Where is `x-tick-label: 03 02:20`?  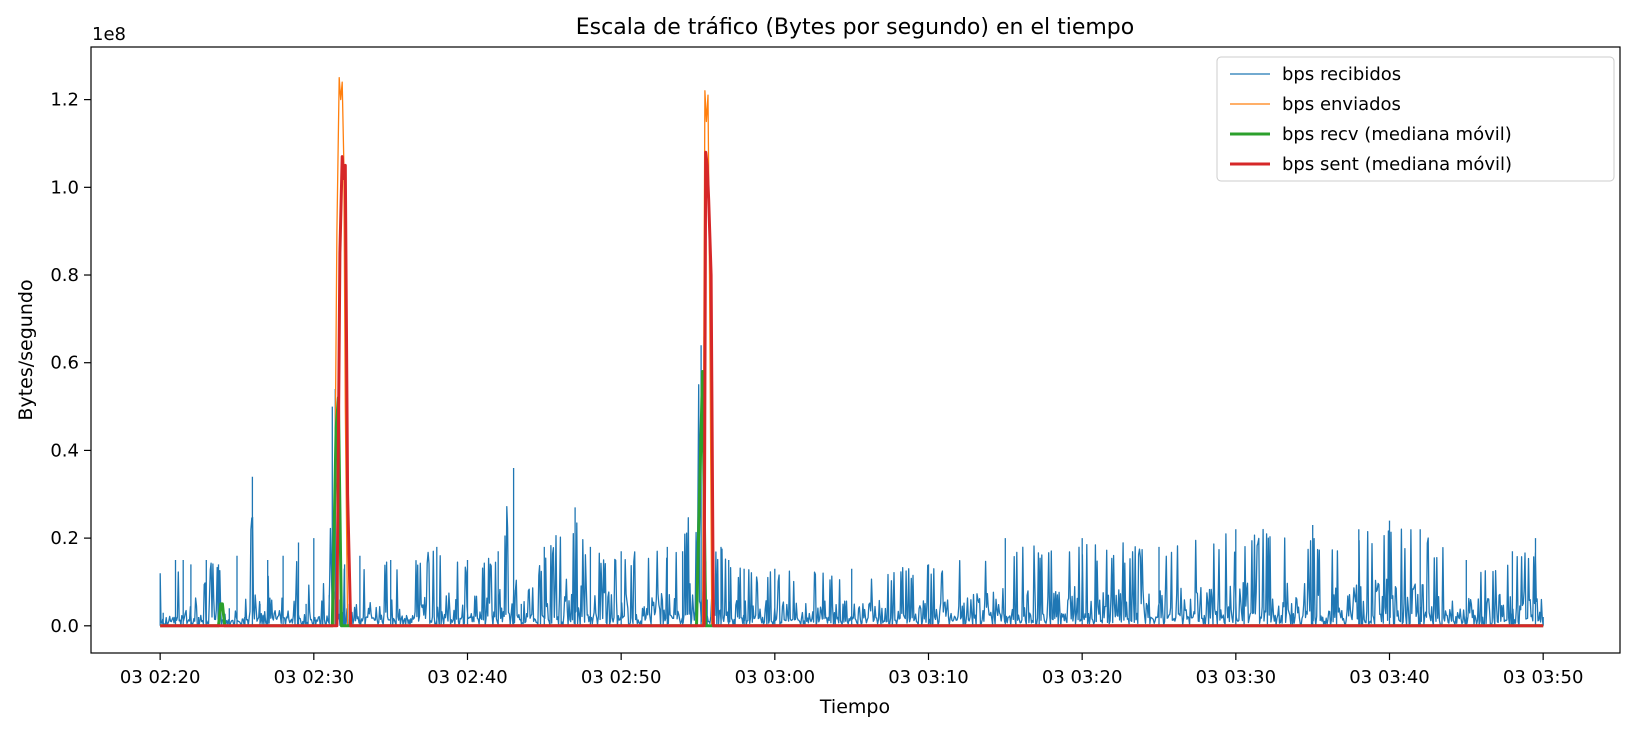 x-tick-label: 03 02:20 is located at coordinates (160, 677).